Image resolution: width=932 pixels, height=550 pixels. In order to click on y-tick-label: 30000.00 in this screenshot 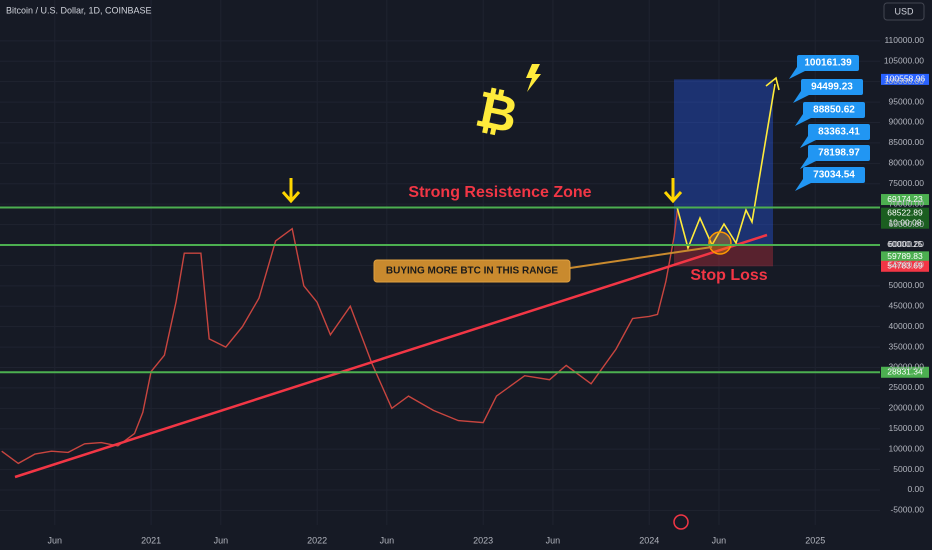, I will do `click(907, 367)`.